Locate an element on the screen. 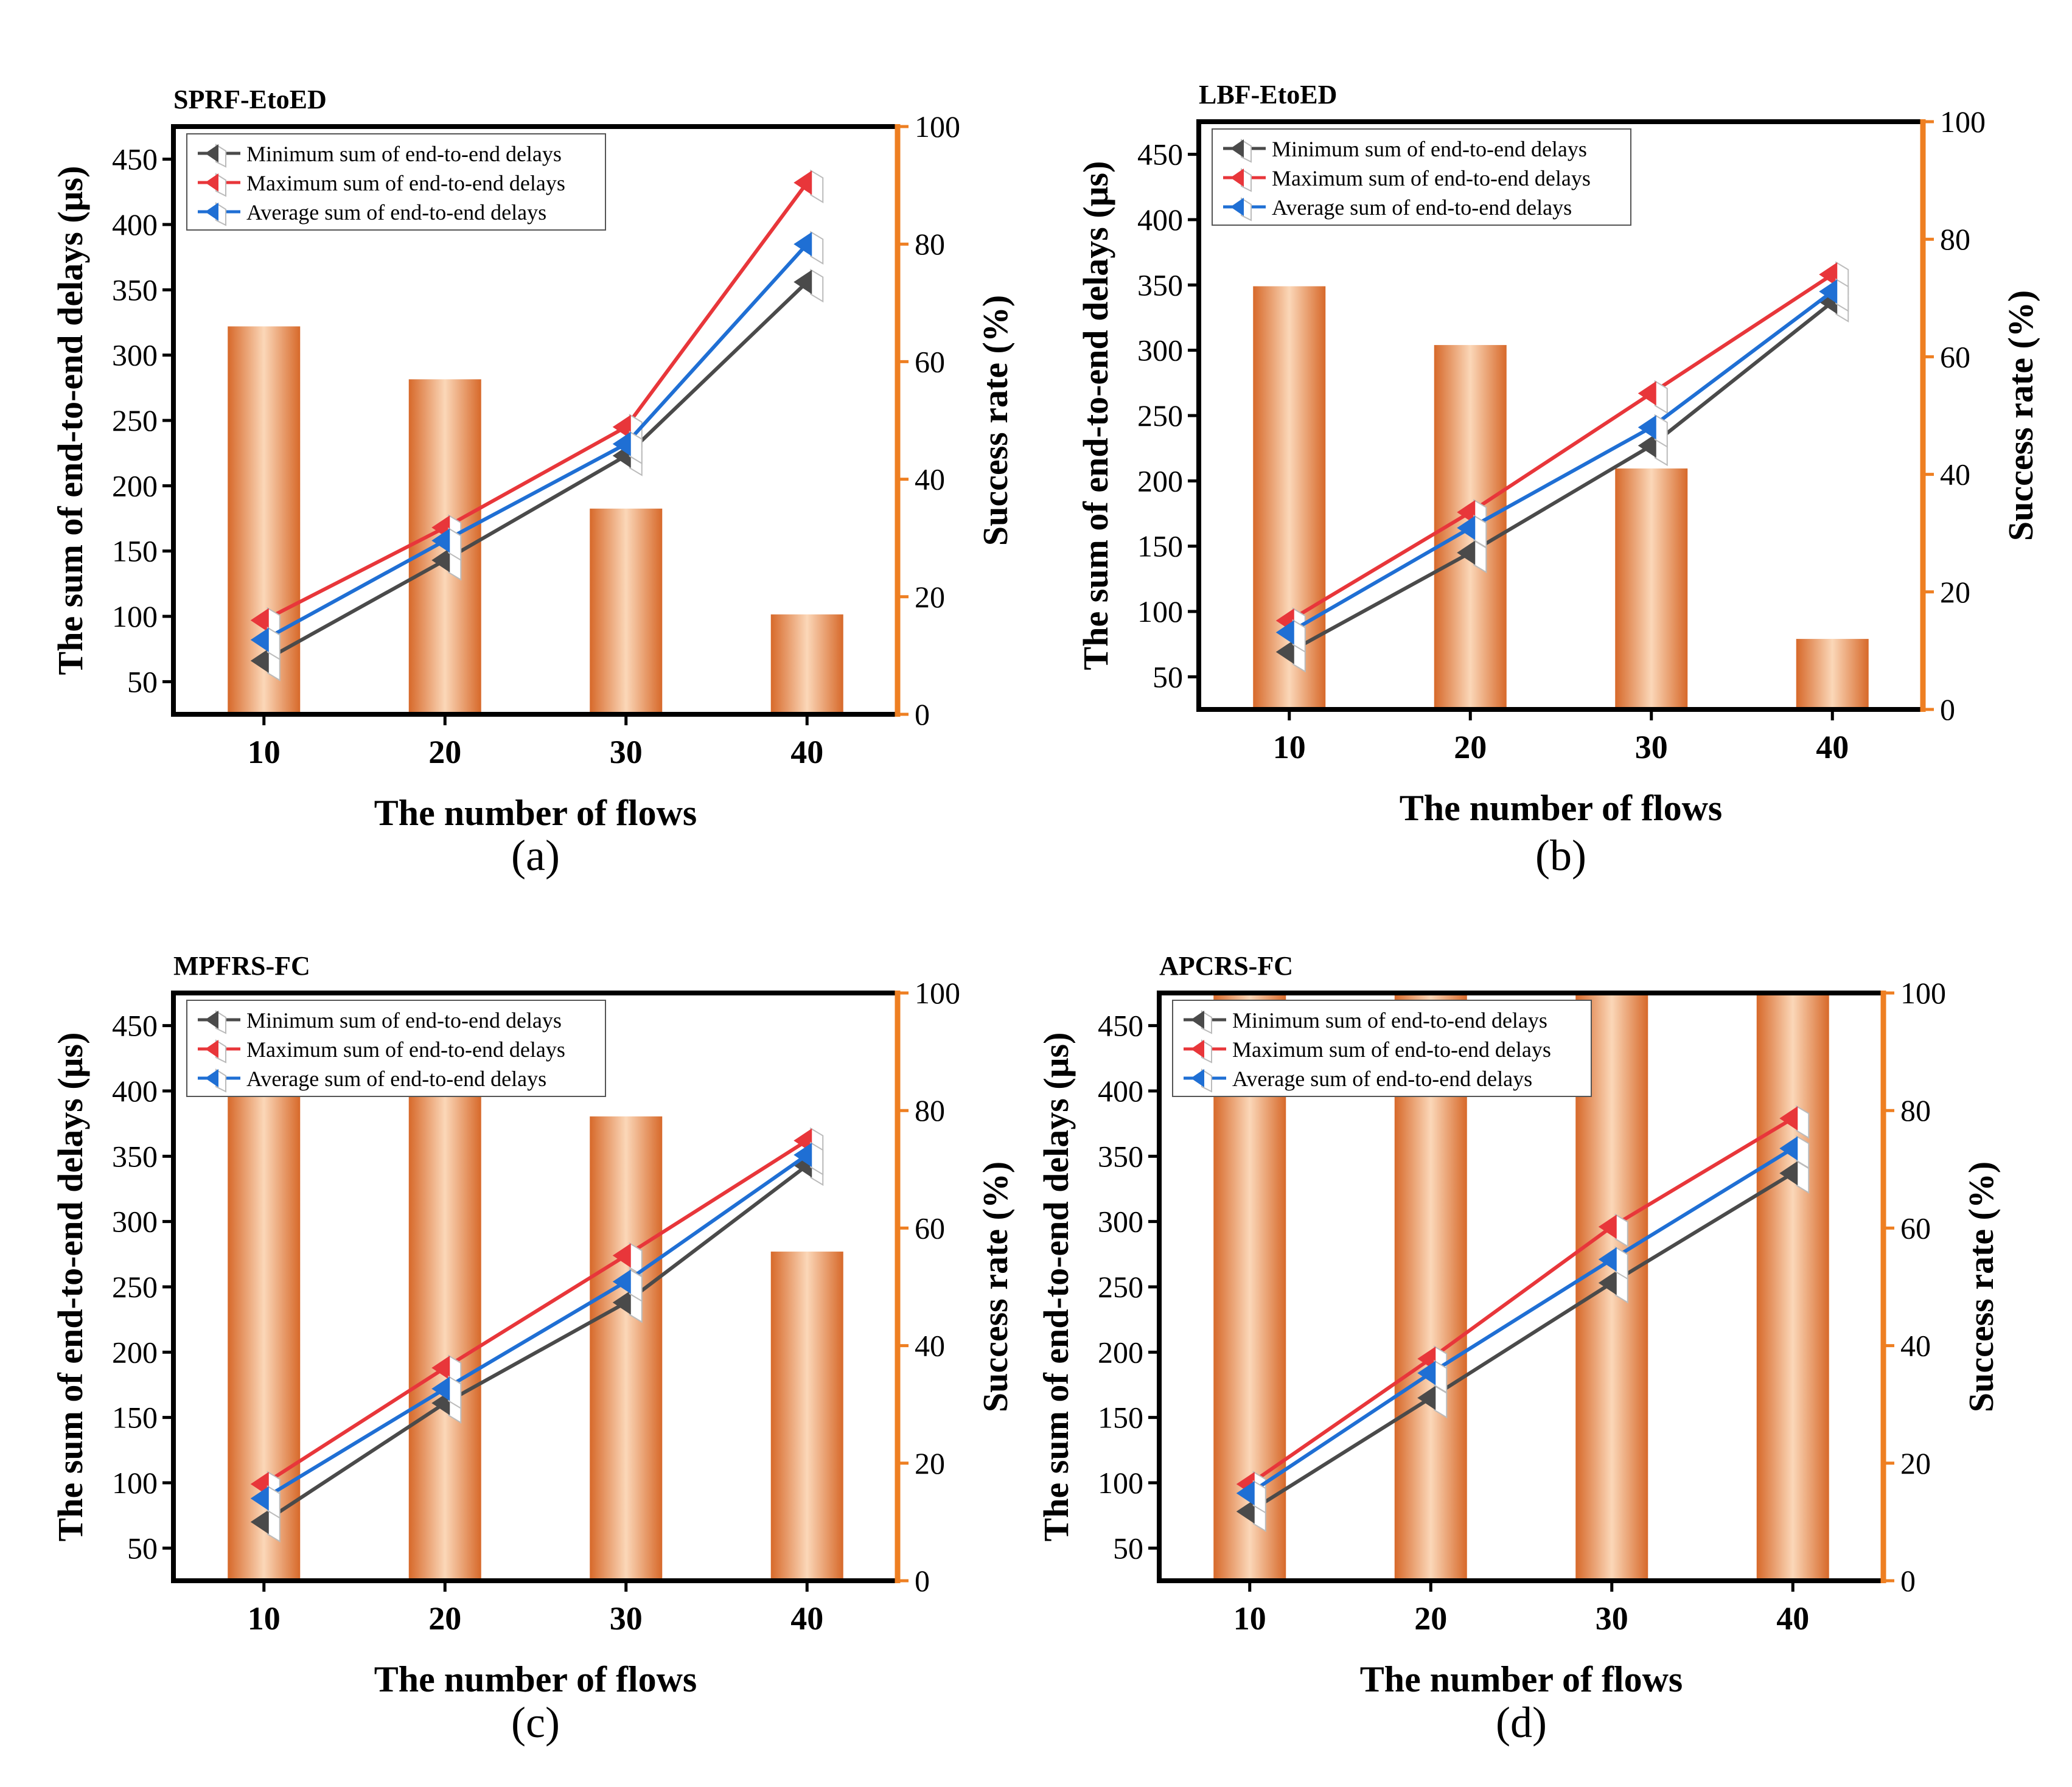  chart-title: APCRS-FC is located at coordinates (1226, 966).